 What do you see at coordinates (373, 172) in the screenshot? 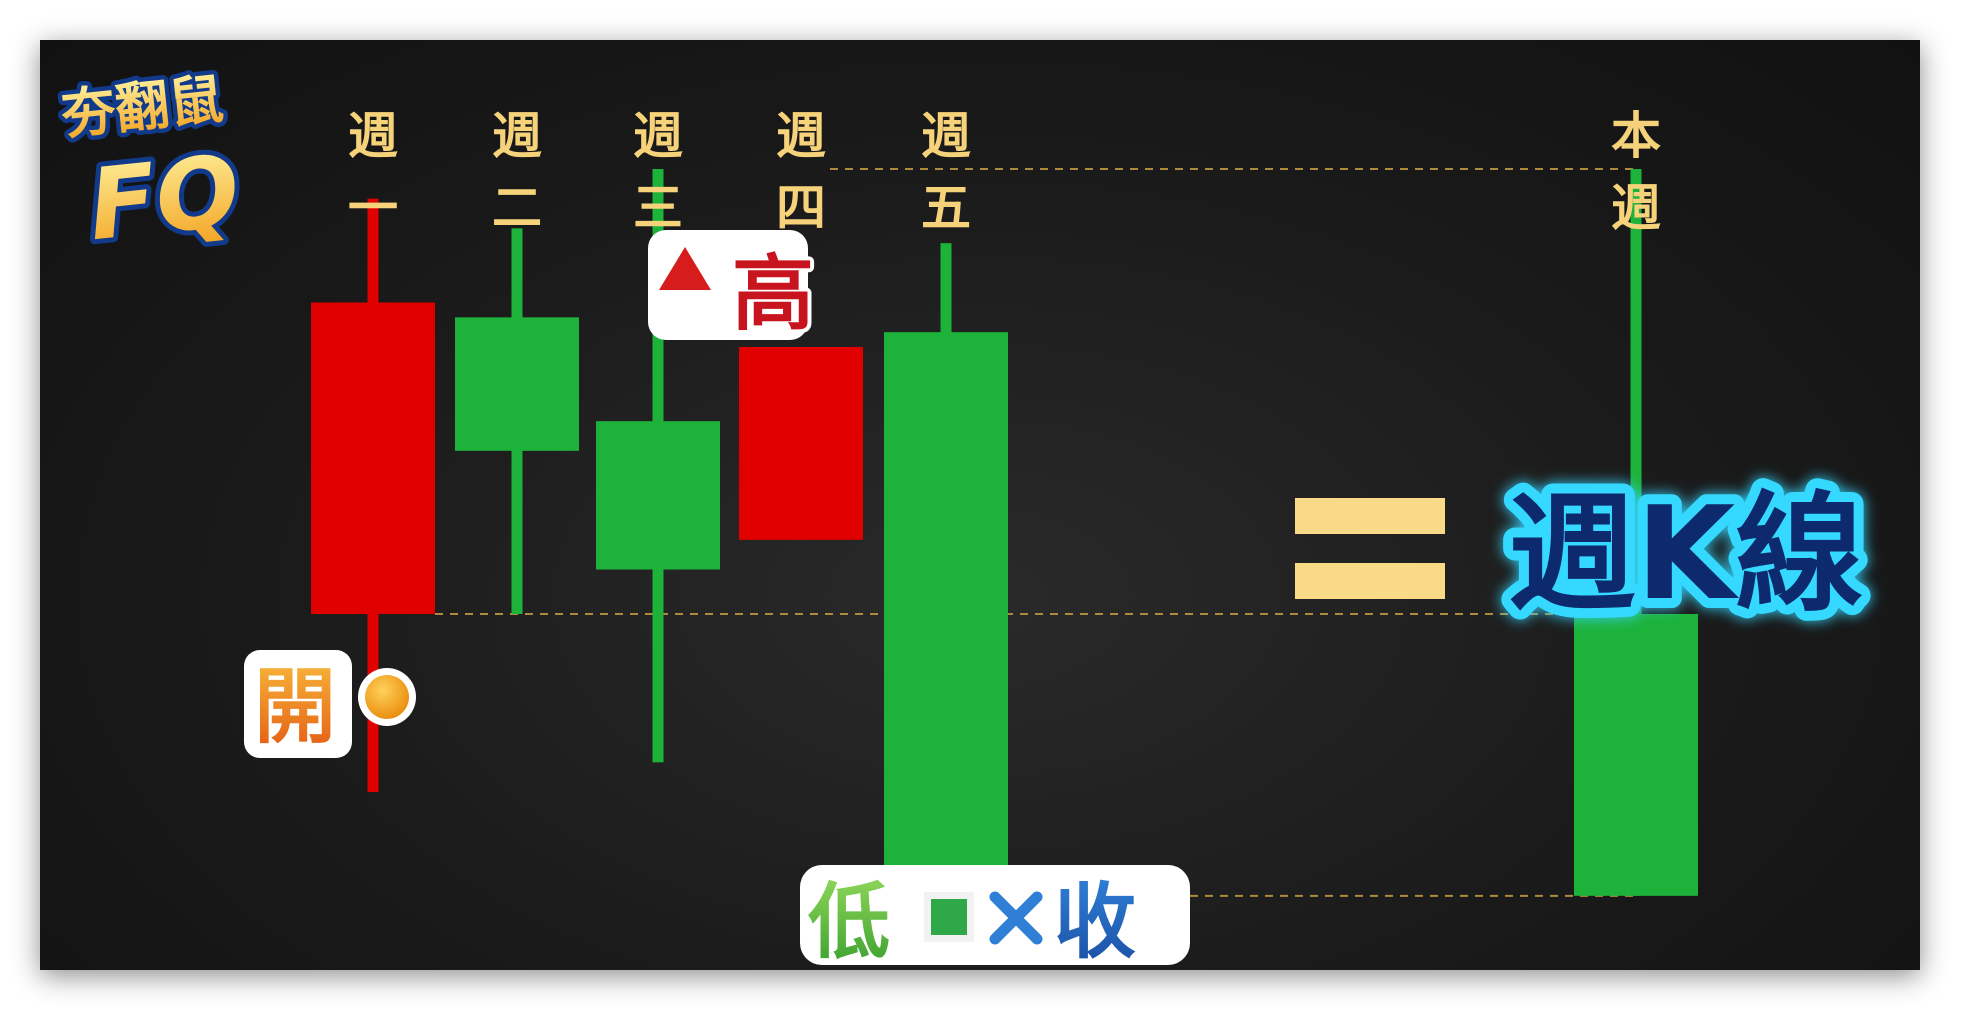
I see `day-label-1: 週一` at bounding box center [373, 172].